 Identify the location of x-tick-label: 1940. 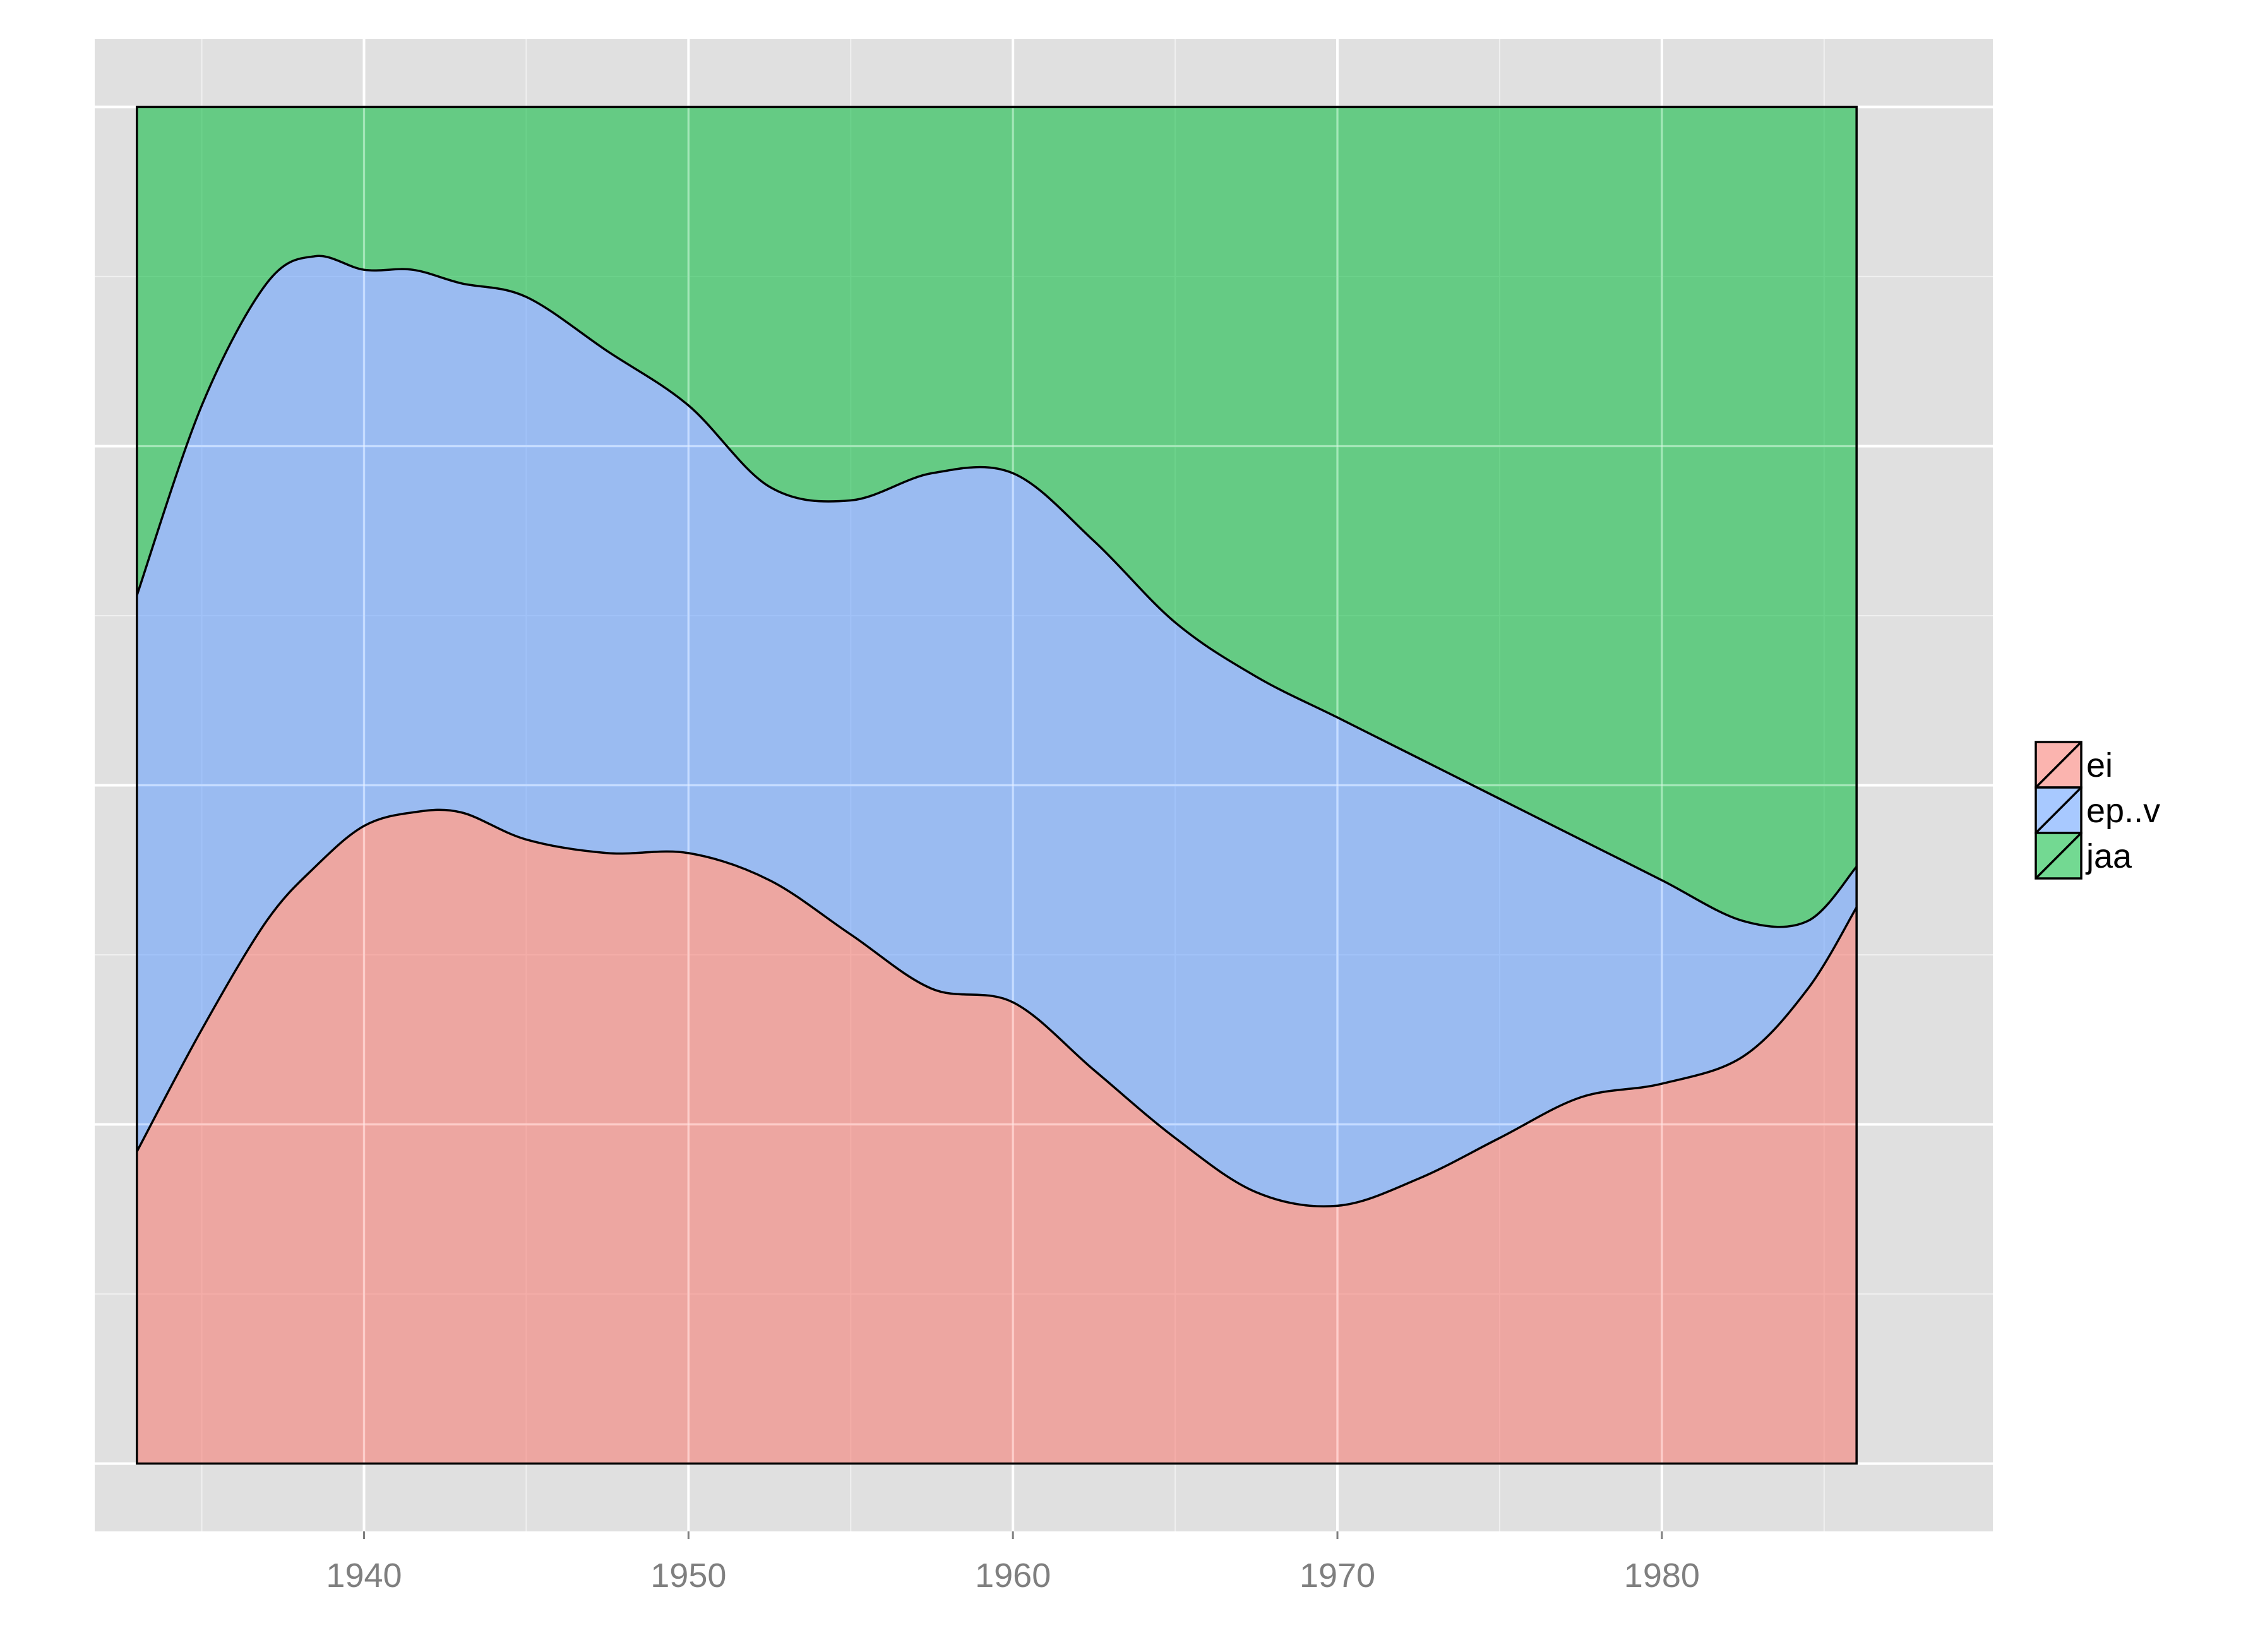
(364, 1576).